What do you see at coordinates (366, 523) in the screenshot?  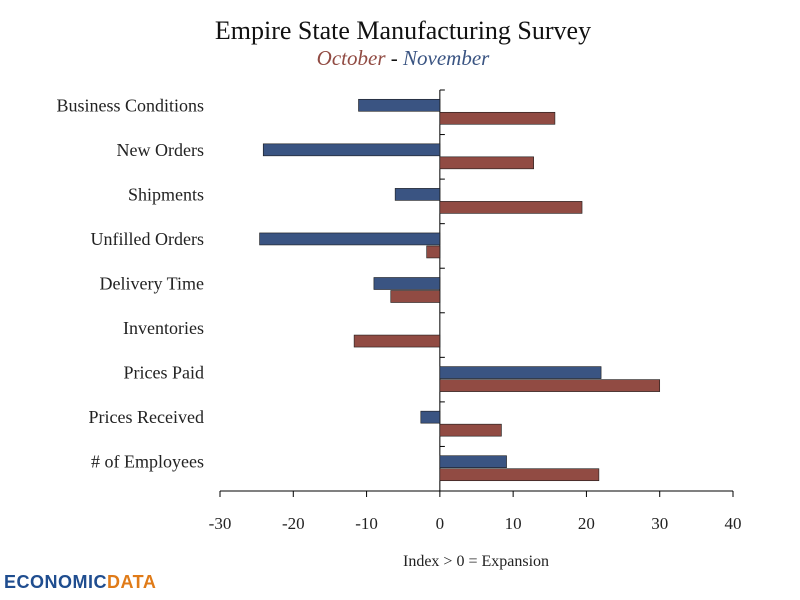 I see `x-tick-label: -10` at bounding box center [366, 523].